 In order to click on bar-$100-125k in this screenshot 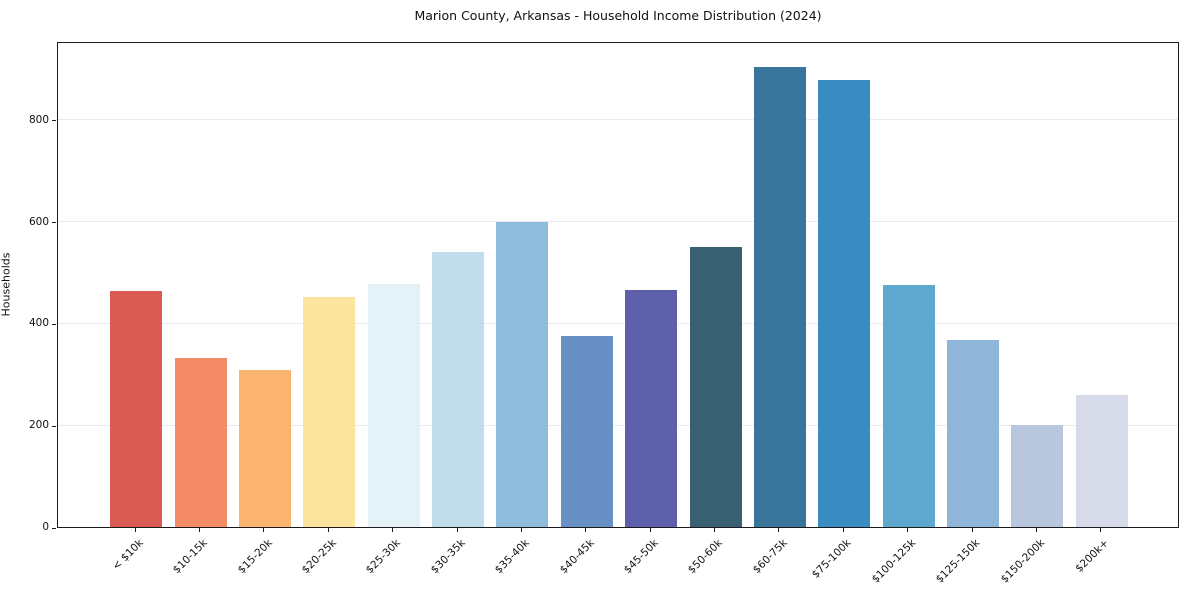, I will do `click(908, 406)`.